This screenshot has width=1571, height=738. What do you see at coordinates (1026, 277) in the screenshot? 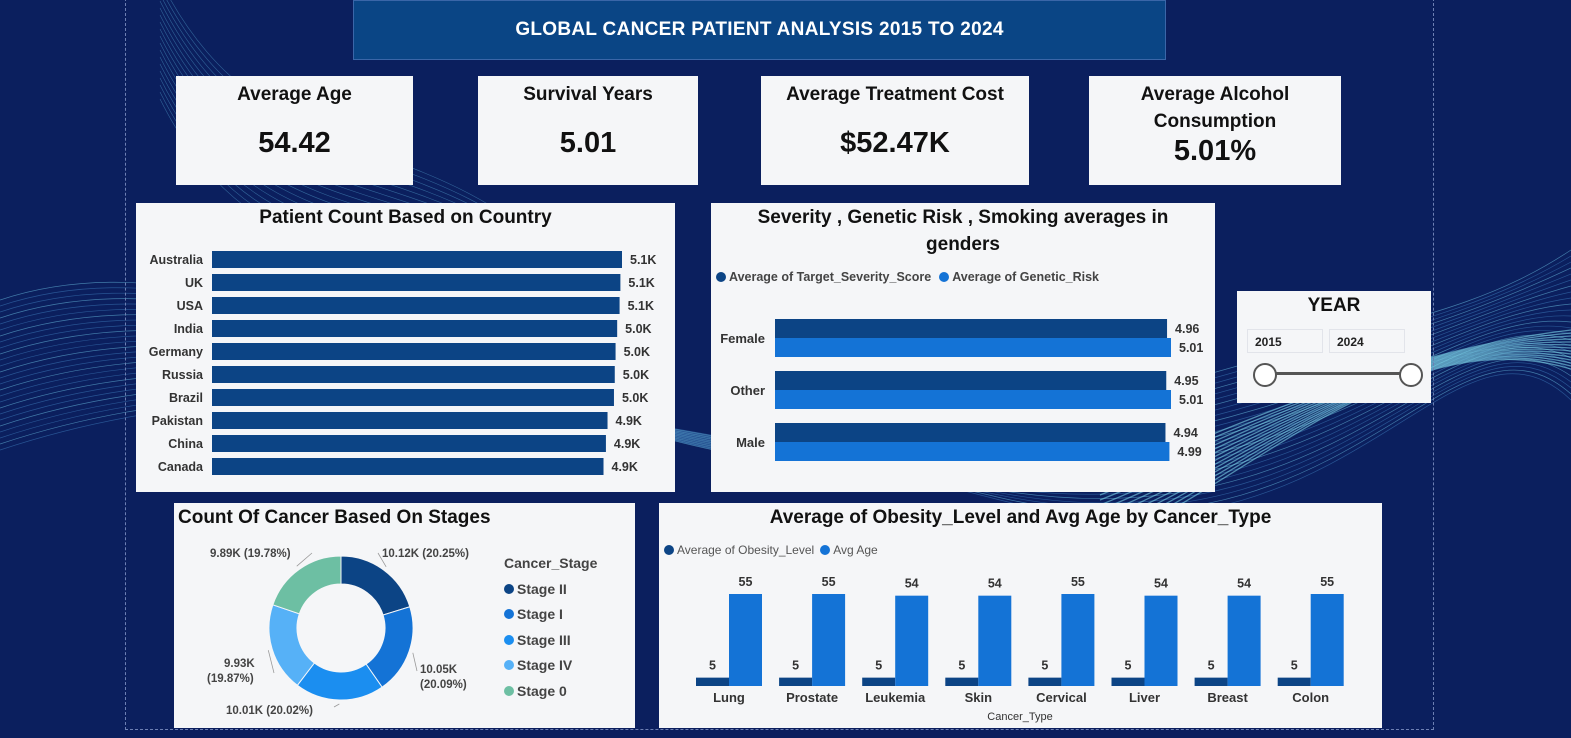
I see `legend-label: Average of Genetic_Risk` at bounding box center [1026, 277].